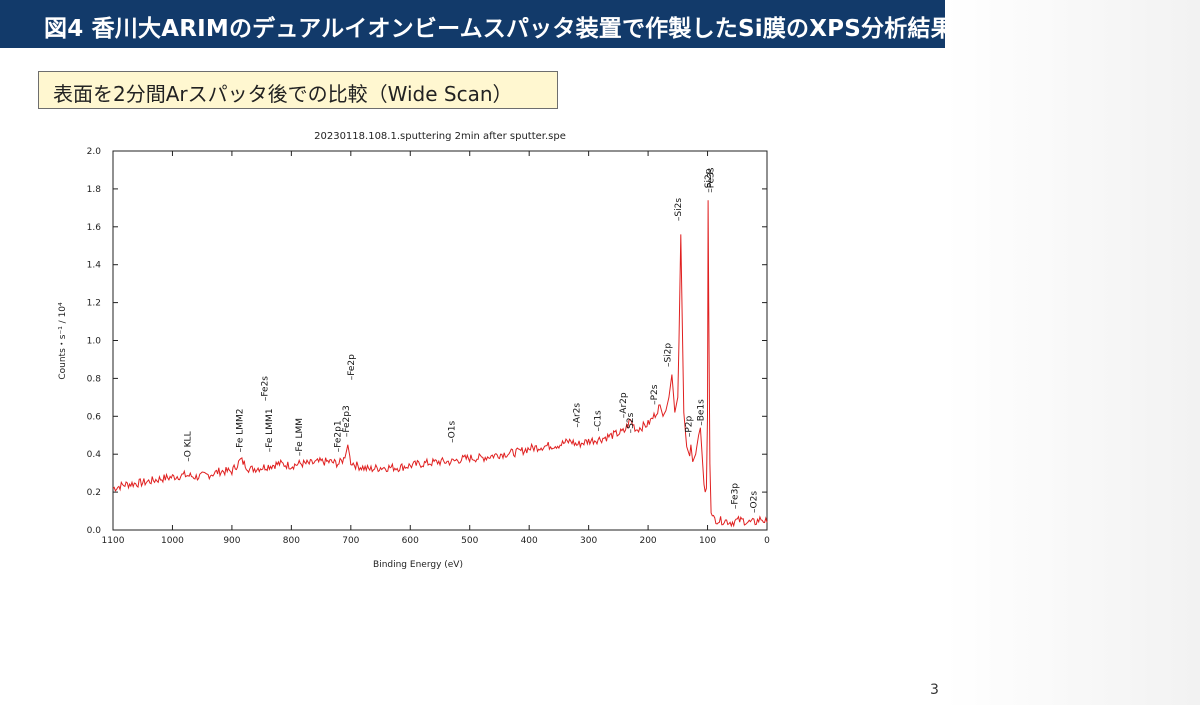 The image size is (1200, 705). What do you see at coordinates (94, 190) in the screenshot?
I see `y-tick-label: 1.8` at bounding box center [94, 190].